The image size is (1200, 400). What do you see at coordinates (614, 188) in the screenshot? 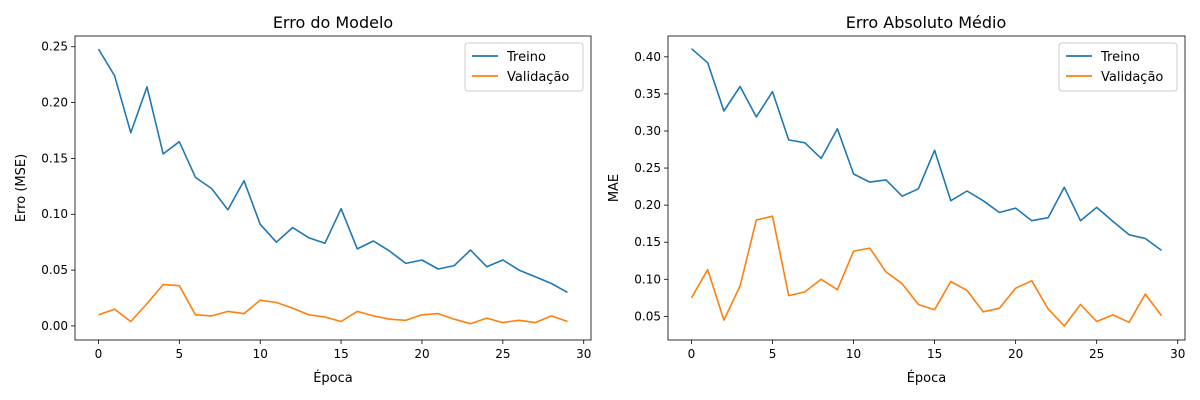
I see `y-axis-label: MAE` at bounding box center [614, 188].